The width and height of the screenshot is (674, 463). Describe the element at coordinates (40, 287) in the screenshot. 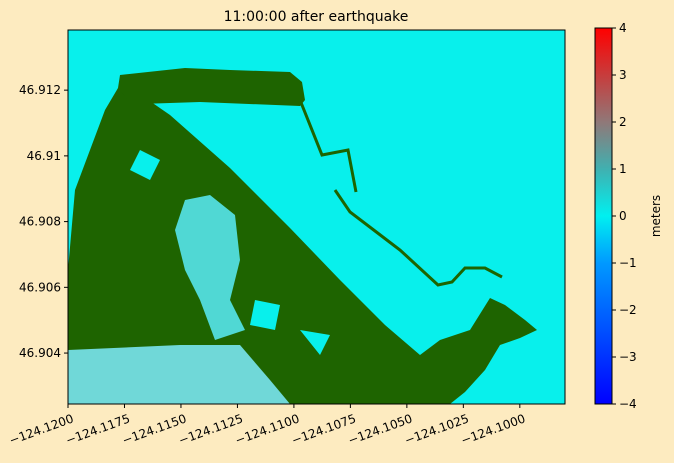

I see `y-tick-label: 46.906` at that location.